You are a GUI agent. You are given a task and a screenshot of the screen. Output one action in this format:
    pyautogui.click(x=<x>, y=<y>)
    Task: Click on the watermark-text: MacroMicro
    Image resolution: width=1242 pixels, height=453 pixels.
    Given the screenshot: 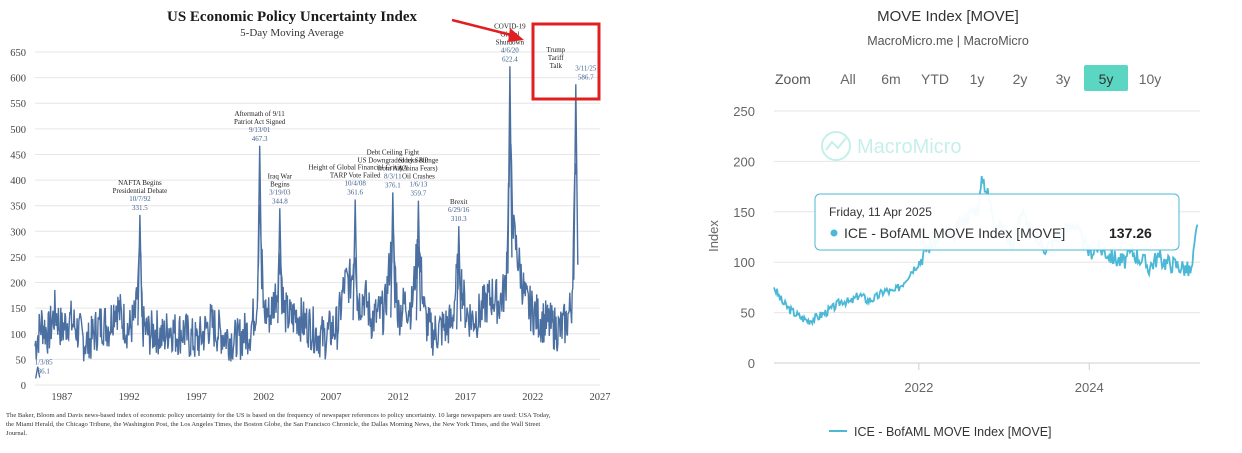 What is the action you would take?
    pyautogui.click(x=909, y=147)
    